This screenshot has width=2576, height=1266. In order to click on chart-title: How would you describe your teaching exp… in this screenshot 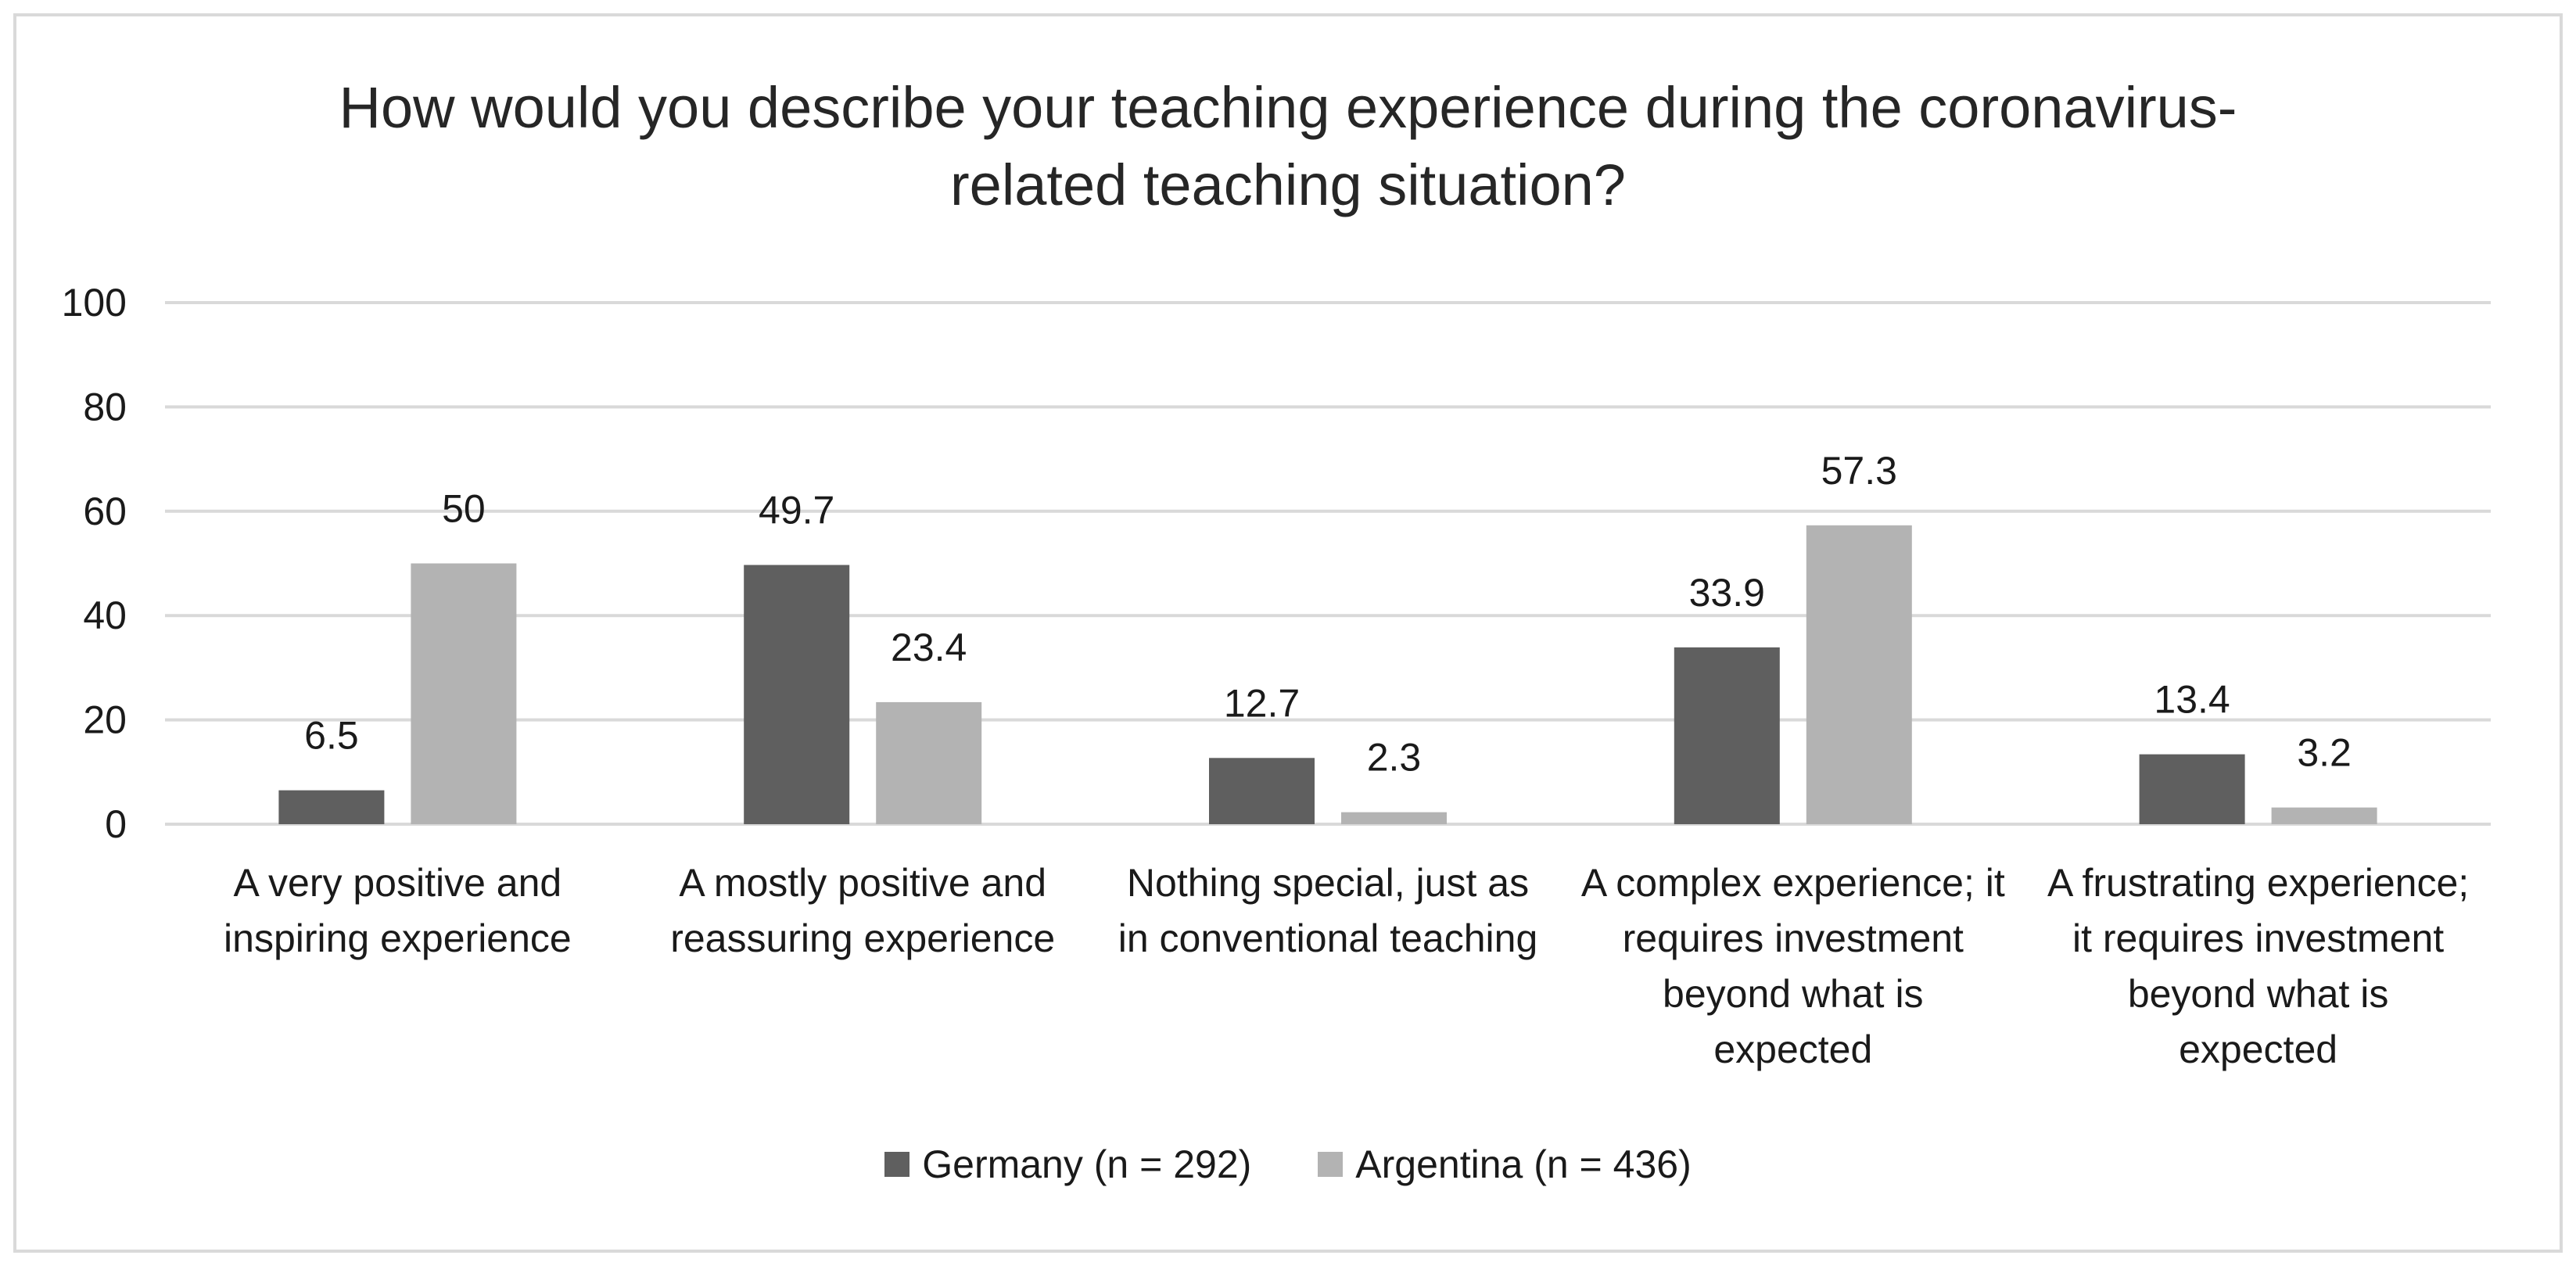, I will do `click(1288, 146)`.